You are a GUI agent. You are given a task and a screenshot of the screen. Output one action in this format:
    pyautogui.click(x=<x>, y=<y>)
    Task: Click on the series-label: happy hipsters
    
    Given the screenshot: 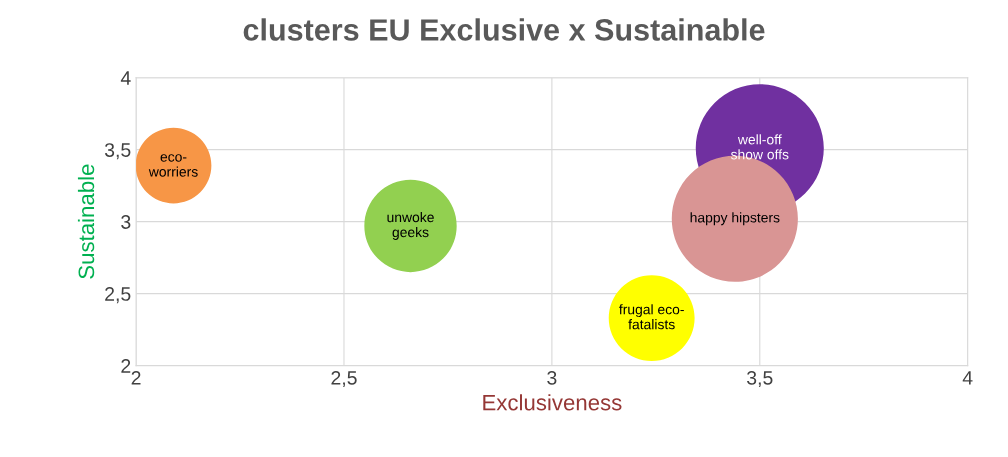 What is the action you would take?
    pyautogui.click(x=735, y=219)
    